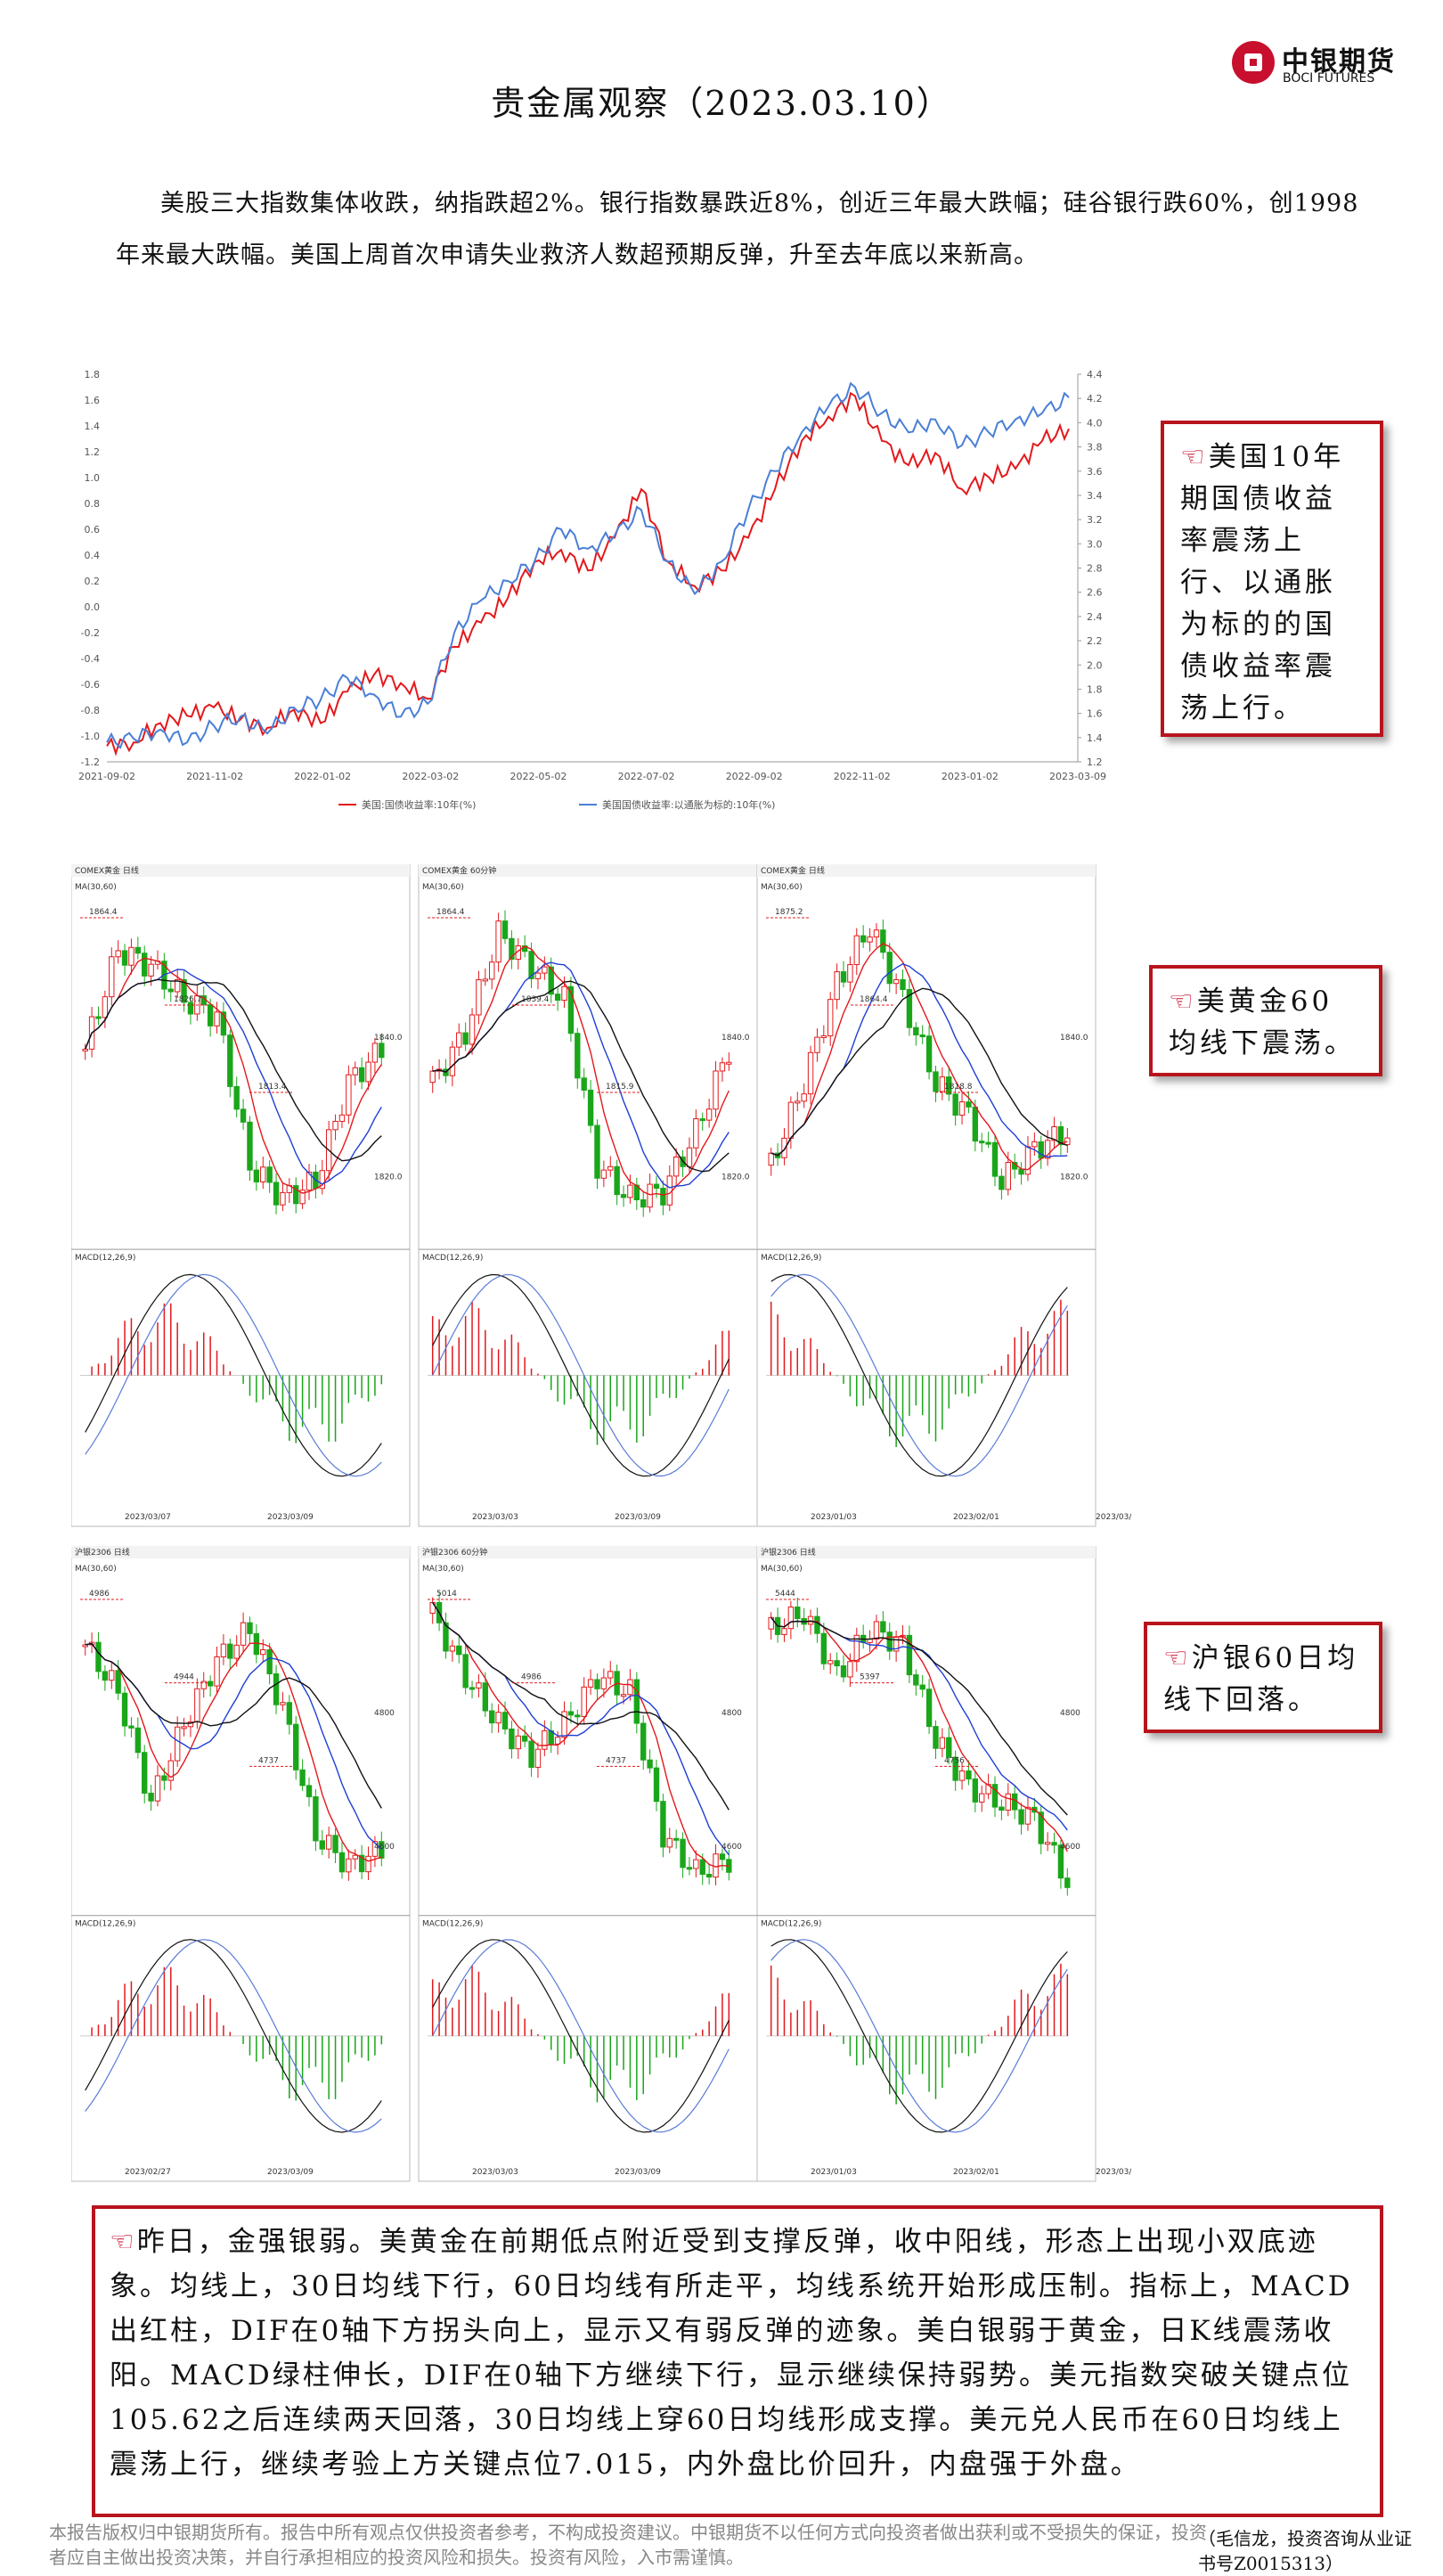 The image size is (1443, 2576). I want to click on ma-legend: MA(30,60), so click(782, 887).